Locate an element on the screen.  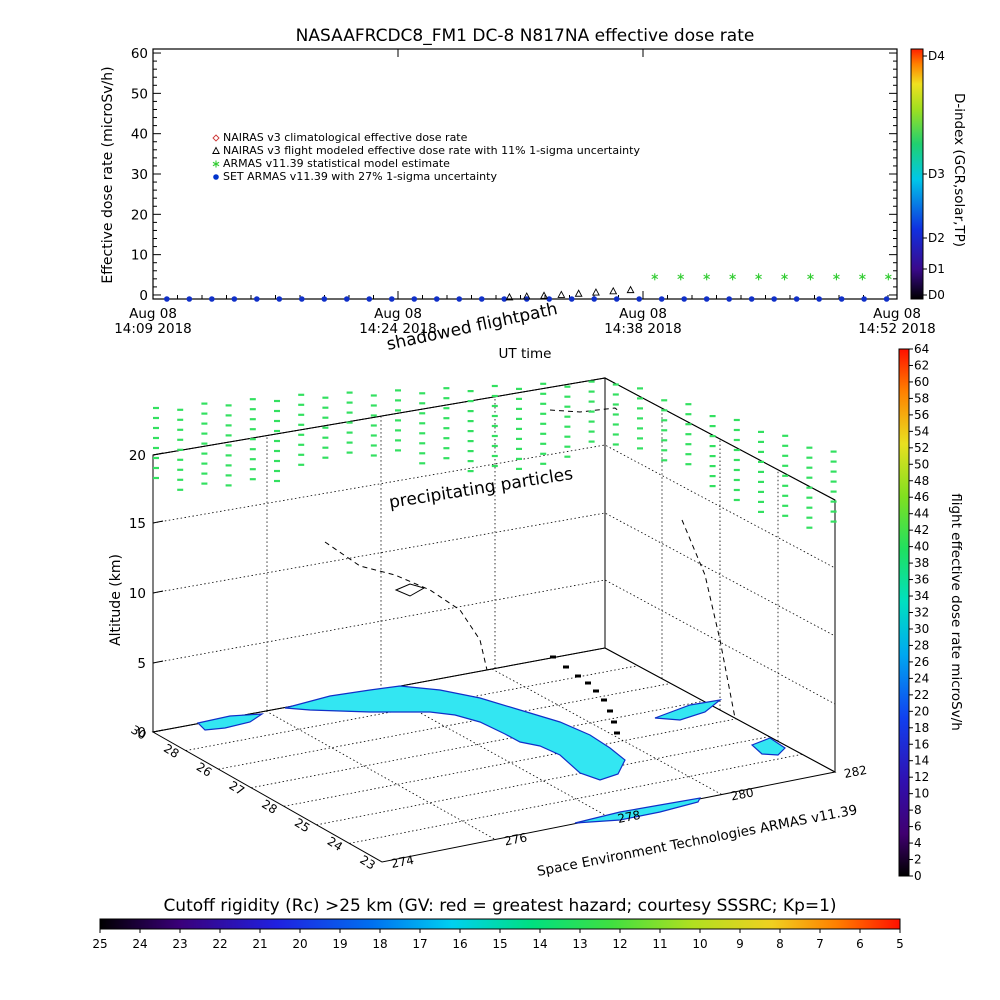
y-tick-label: 60 is located at coordinates (139, 54).